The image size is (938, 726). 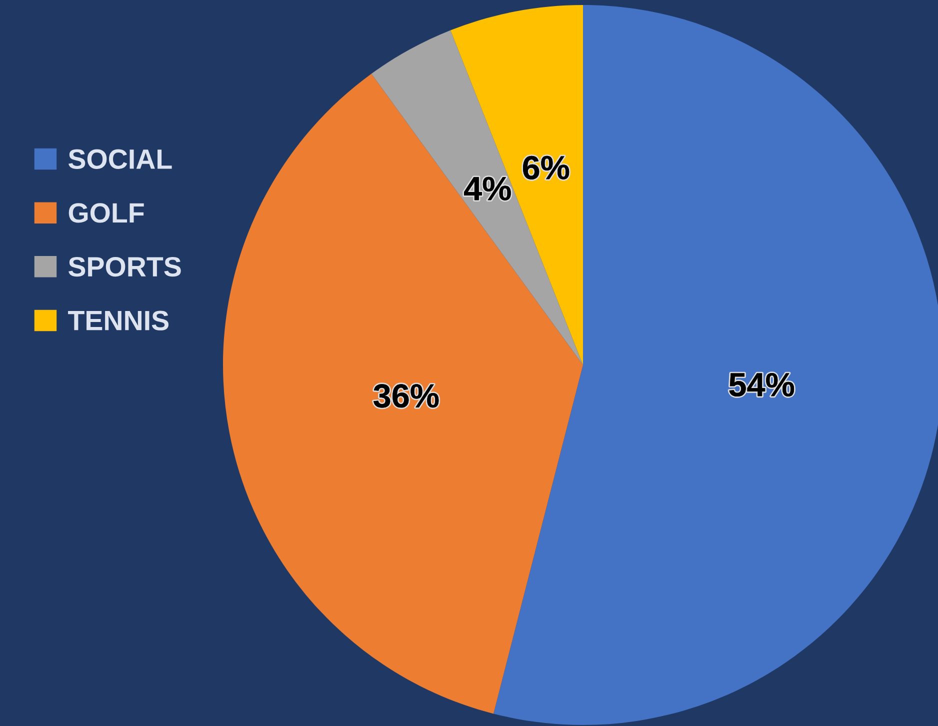 I want to click on legend-label: GOLF, so click(x=106, y=213).